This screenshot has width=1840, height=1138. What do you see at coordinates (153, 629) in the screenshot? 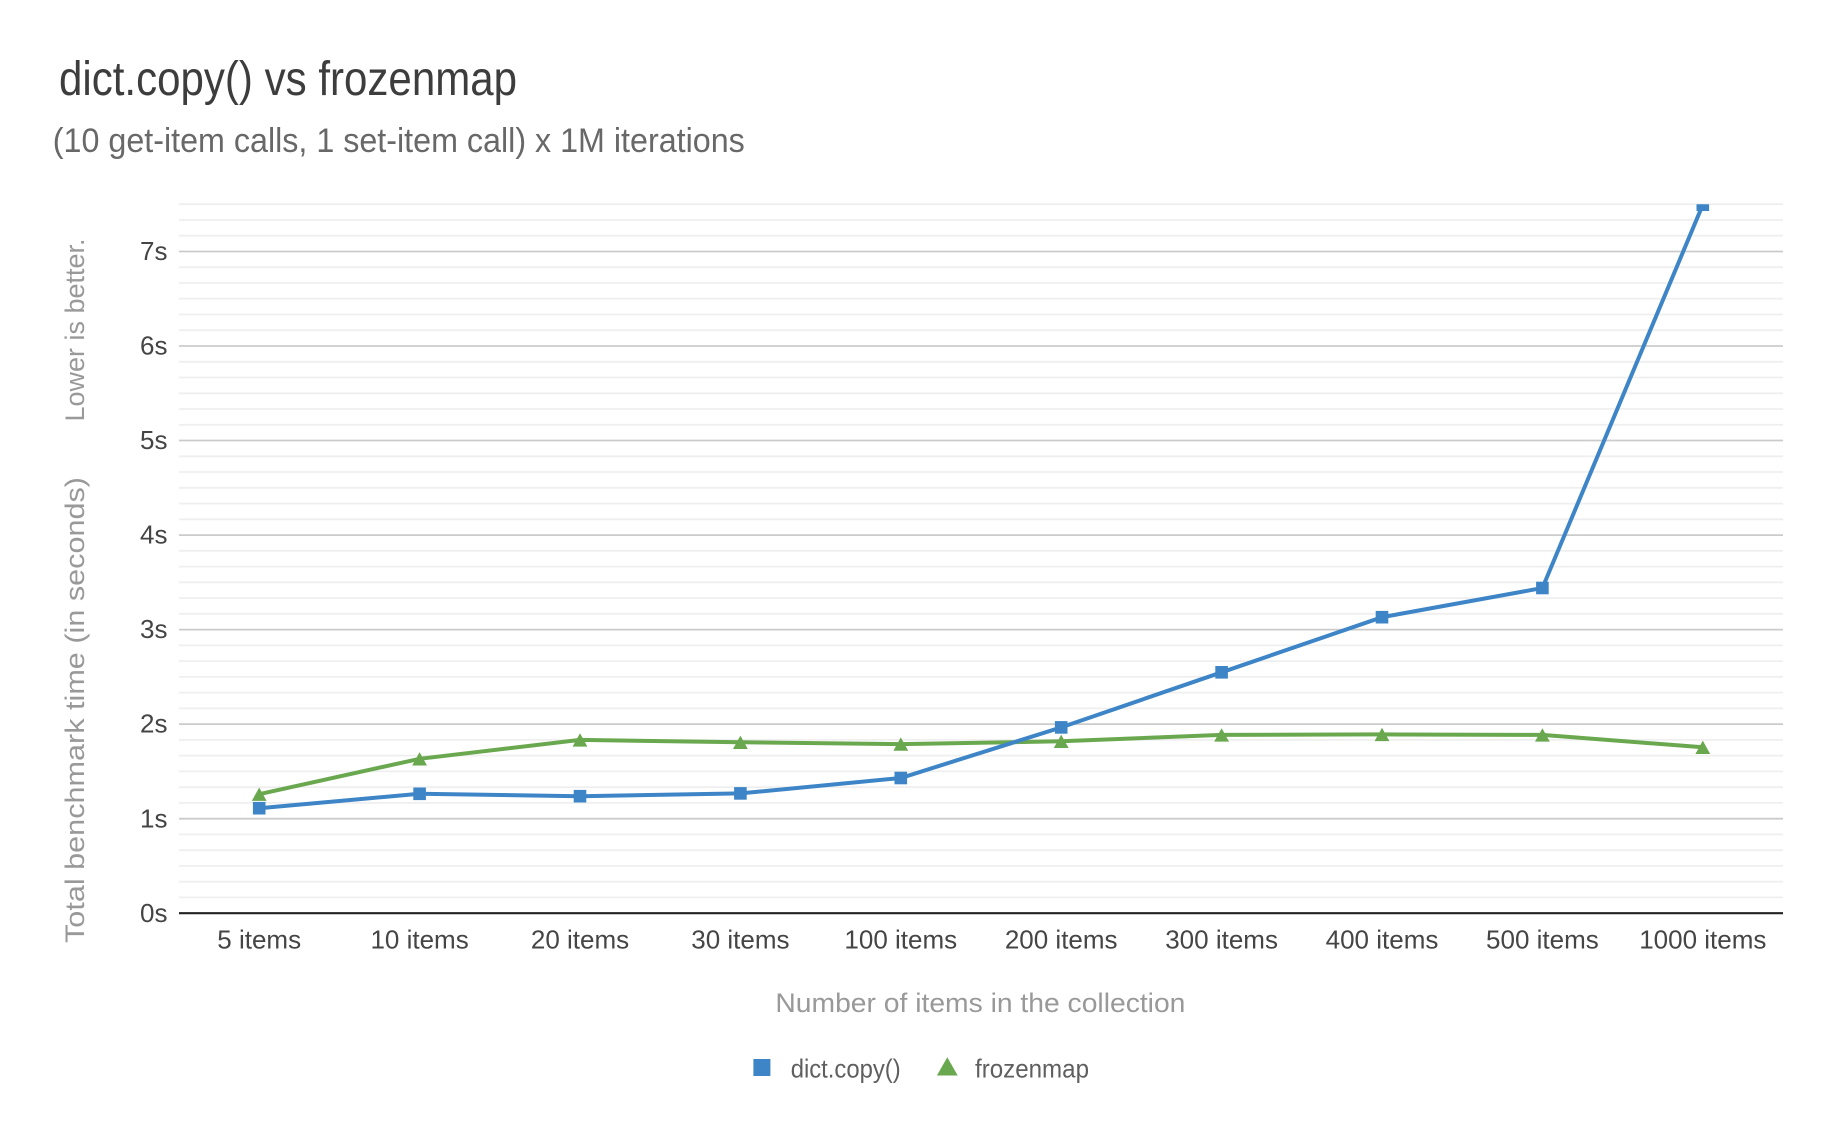
I see `svg-text: 3s` at bounding box center [153, 629].